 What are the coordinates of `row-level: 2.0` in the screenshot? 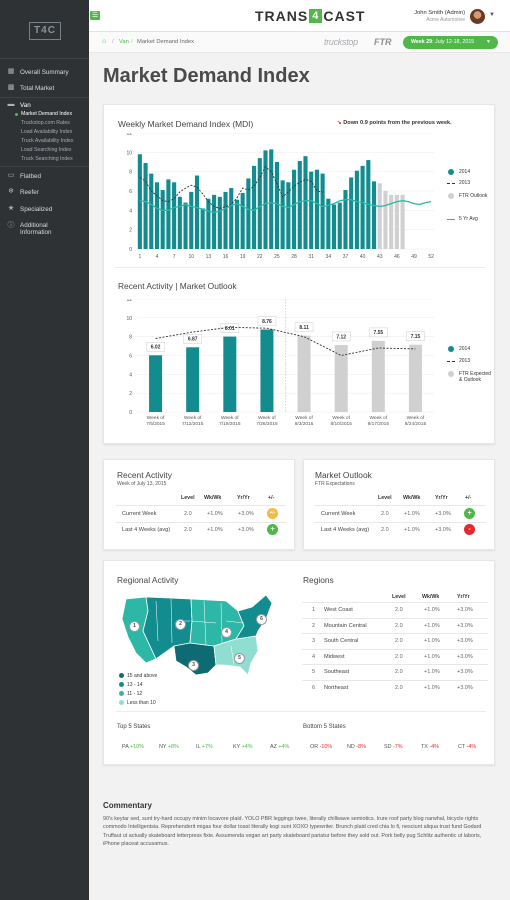 It's located at (385, 514).